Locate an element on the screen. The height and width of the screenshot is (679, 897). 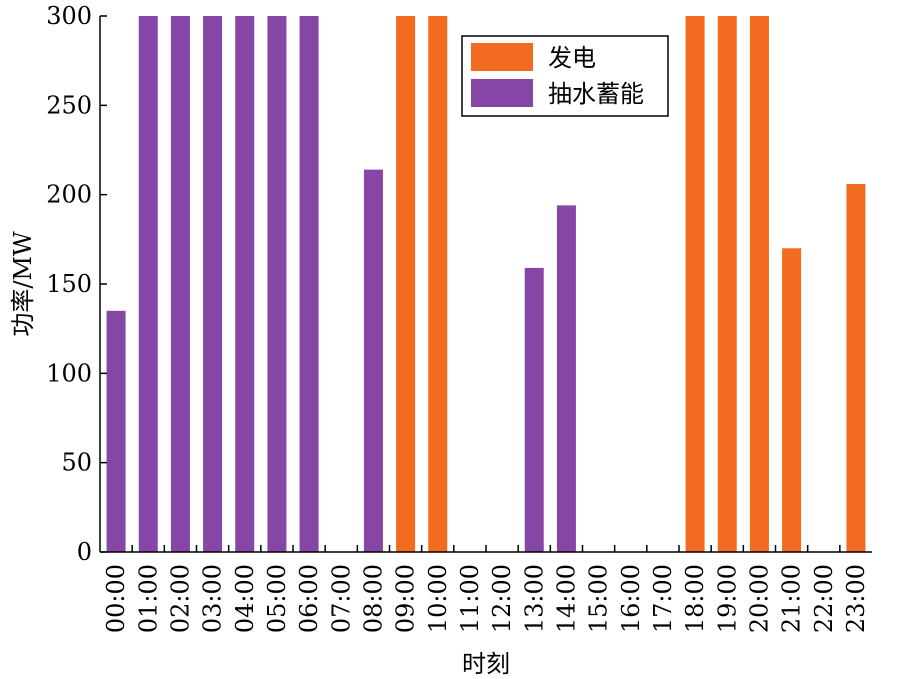
bar-generation-19:00 is located at coordinates (727, 284).